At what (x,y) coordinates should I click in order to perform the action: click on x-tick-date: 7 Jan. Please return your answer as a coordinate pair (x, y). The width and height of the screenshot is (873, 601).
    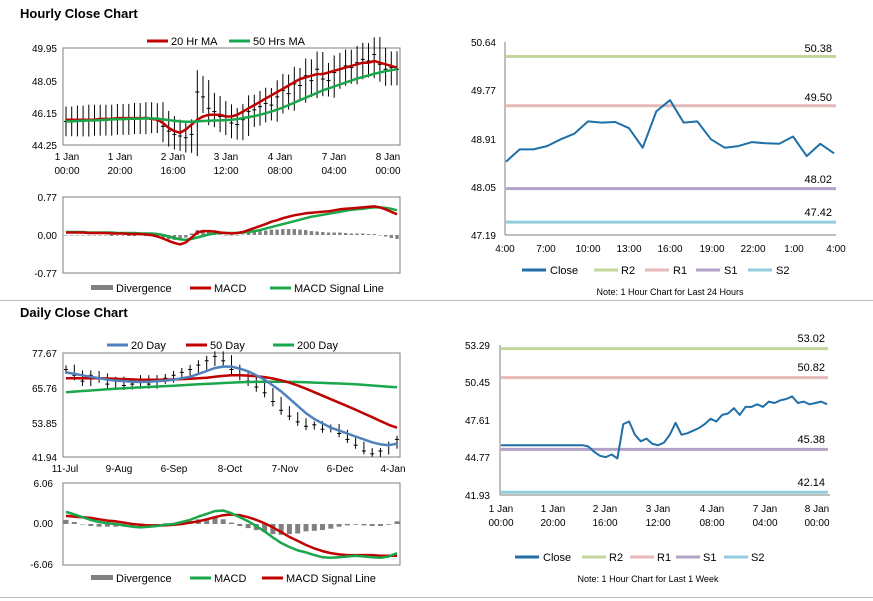
    Looking at the image, I should click on (334, 157).